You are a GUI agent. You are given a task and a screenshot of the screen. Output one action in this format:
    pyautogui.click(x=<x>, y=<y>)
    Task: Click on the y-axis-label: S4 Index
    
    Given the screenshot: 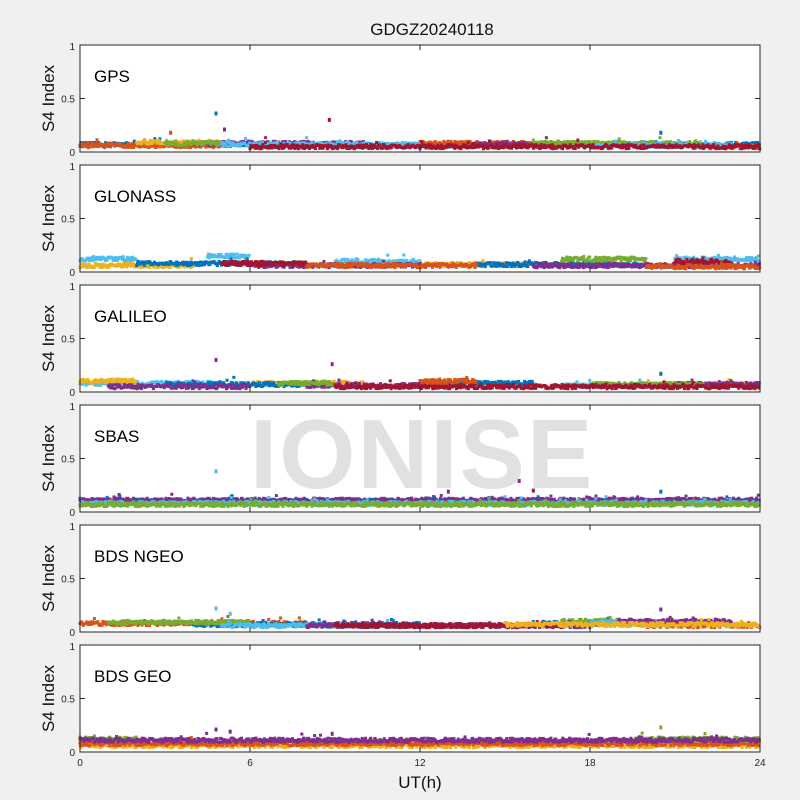 What is the action you would take?
    pyautogui.click(x=48, y=218)
    